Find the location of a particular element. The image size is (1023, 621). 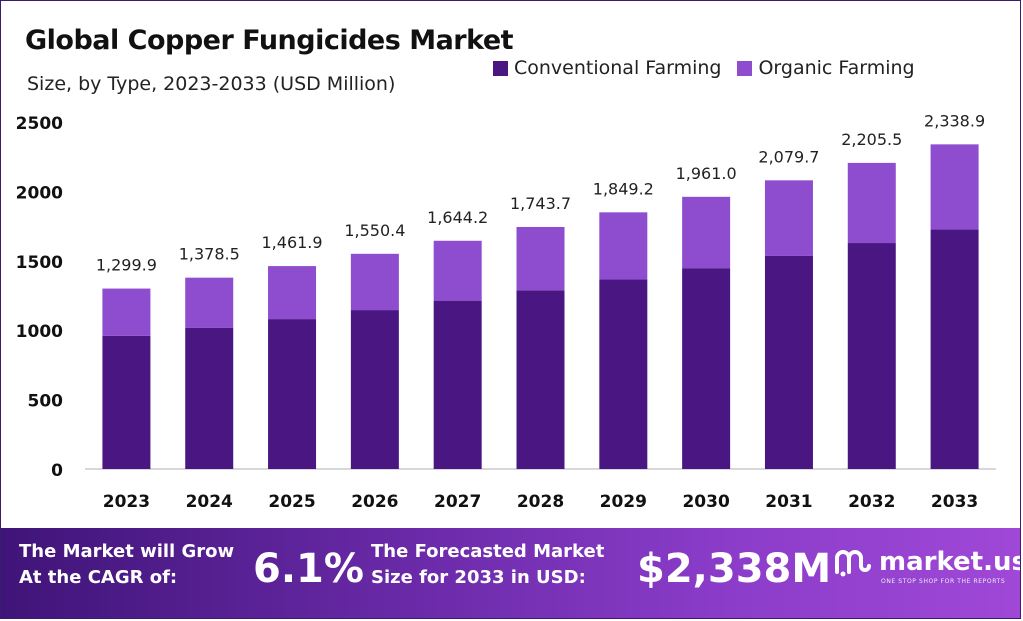

legend-label-organic: Organic Farming is located at coordinates (836, 68).